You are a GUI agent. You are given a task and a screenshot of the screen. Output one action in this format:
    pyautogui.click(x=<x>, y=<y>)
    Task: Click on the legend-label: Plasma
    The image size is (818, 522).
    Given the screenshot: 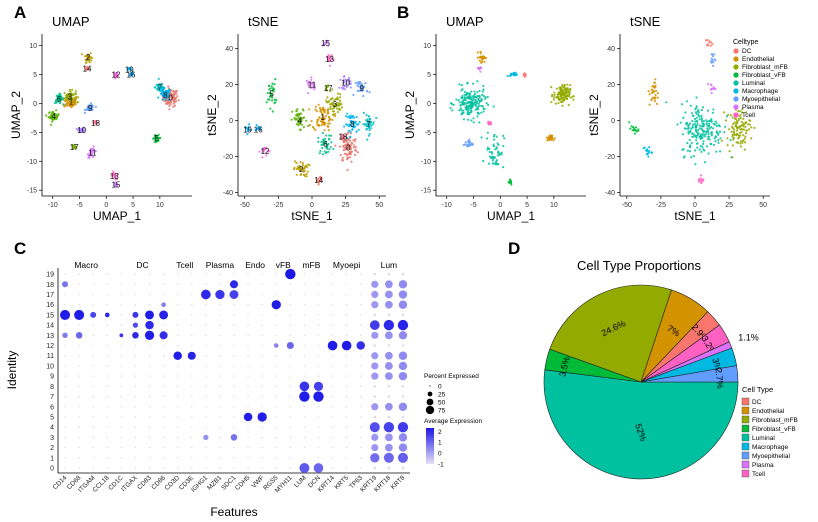 What is the action you would take?
    pyautogui.click(x=753, y=107)
    